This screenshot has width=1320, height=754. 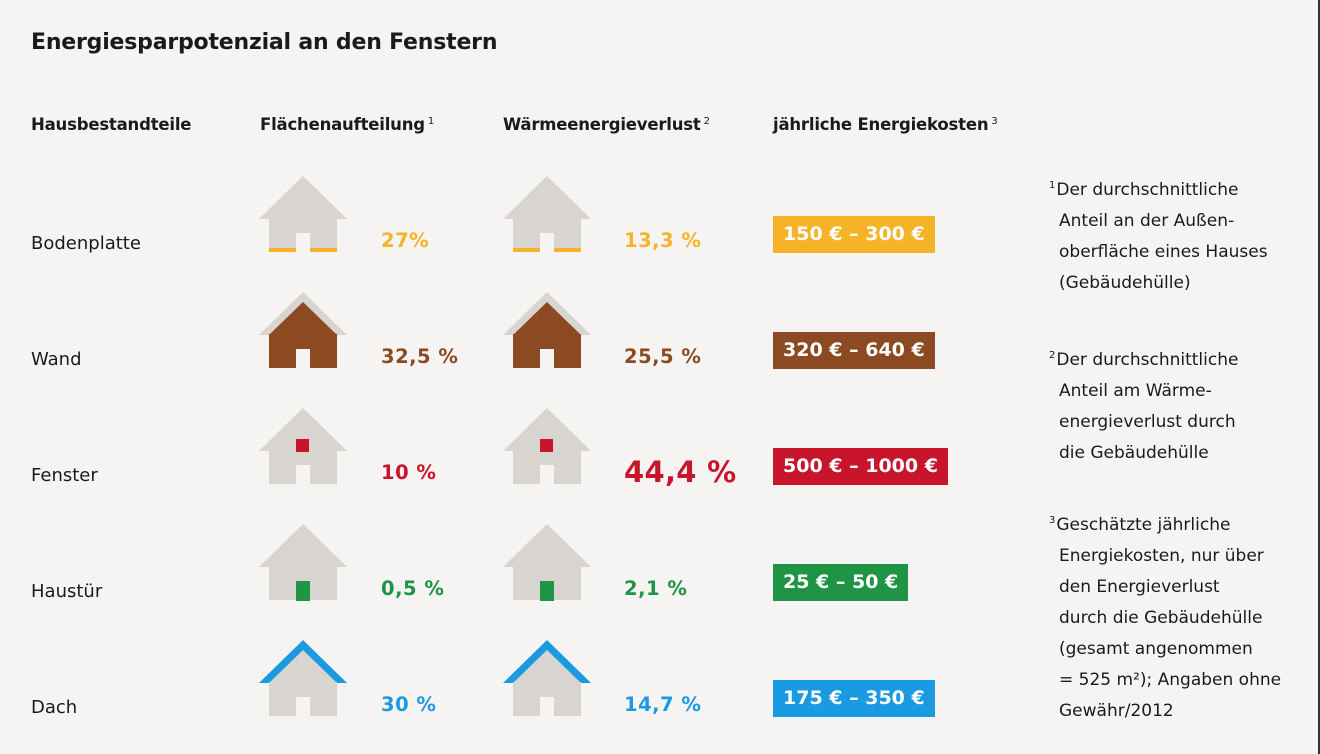 What do you see at coordinates (409, 472) in the screenshot?
I see `area-share-value: 10 %` at bounding box center [409, 472].